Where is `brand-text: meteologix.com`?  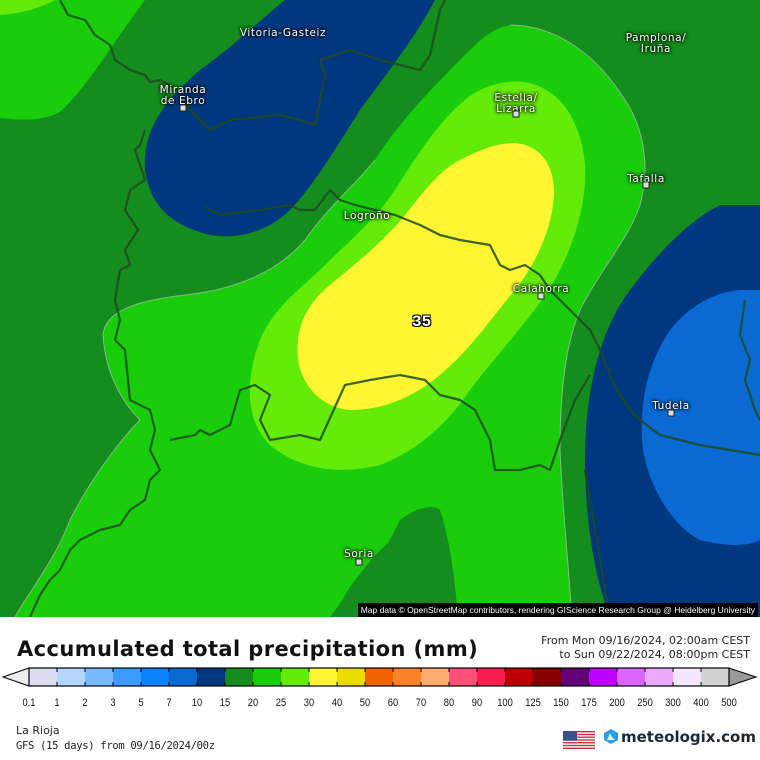 brand-text: meteologix.com is located at coordinates (688, 737).